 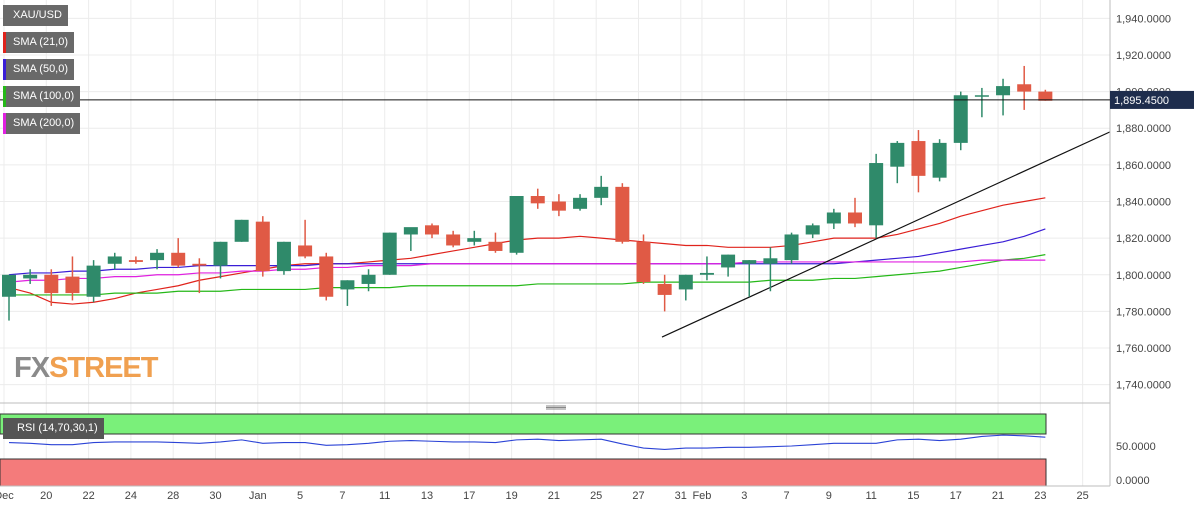 I want to click on x-tick-label: 3, so click(x=744, y=496).